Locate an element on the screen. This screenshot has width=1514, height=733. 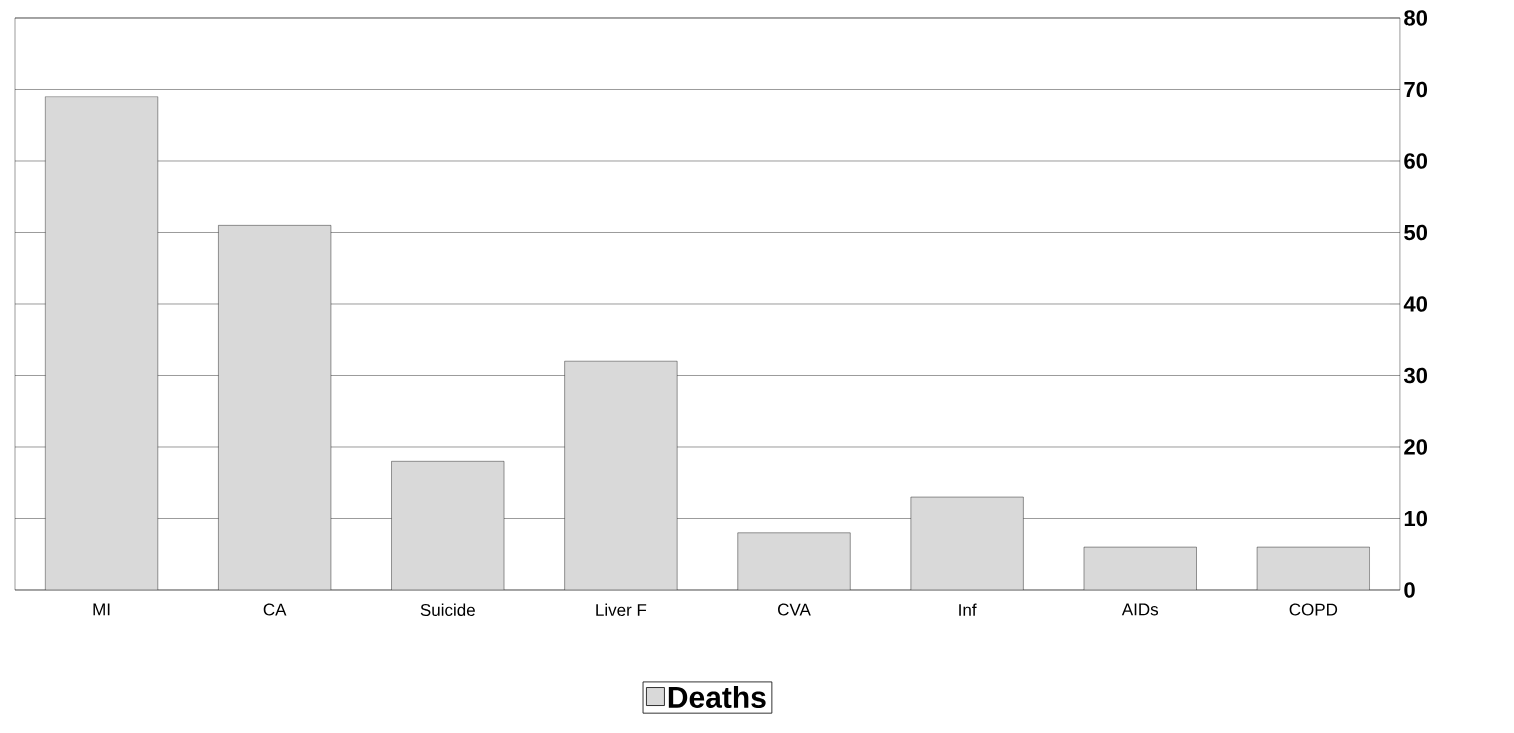
x-tick-label: CVA is located at coordinates (794, 609).